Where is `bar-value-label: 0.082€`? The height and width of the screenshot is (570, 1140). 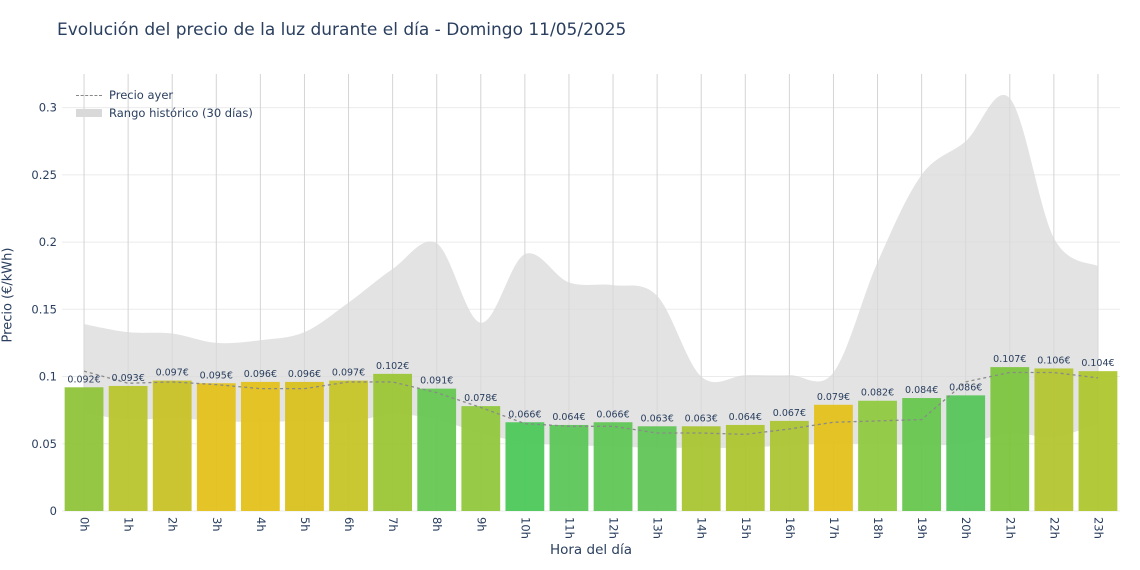 bar-value-label: 0.082€ is located at coordinates (877, 393).